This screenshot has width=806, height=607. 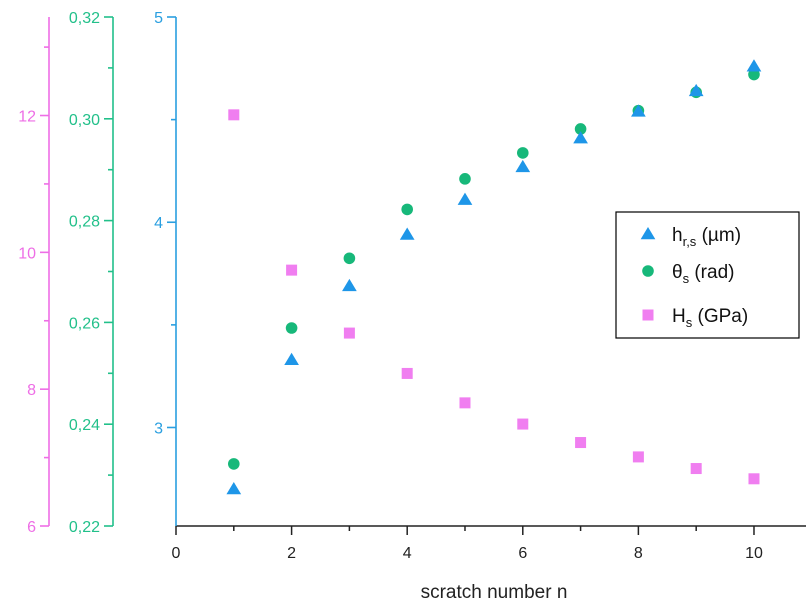 What do you see at coordinates (176, 553) in the screenshot?
I see `x-tick-label: 0` at bounding box center [176, 553].